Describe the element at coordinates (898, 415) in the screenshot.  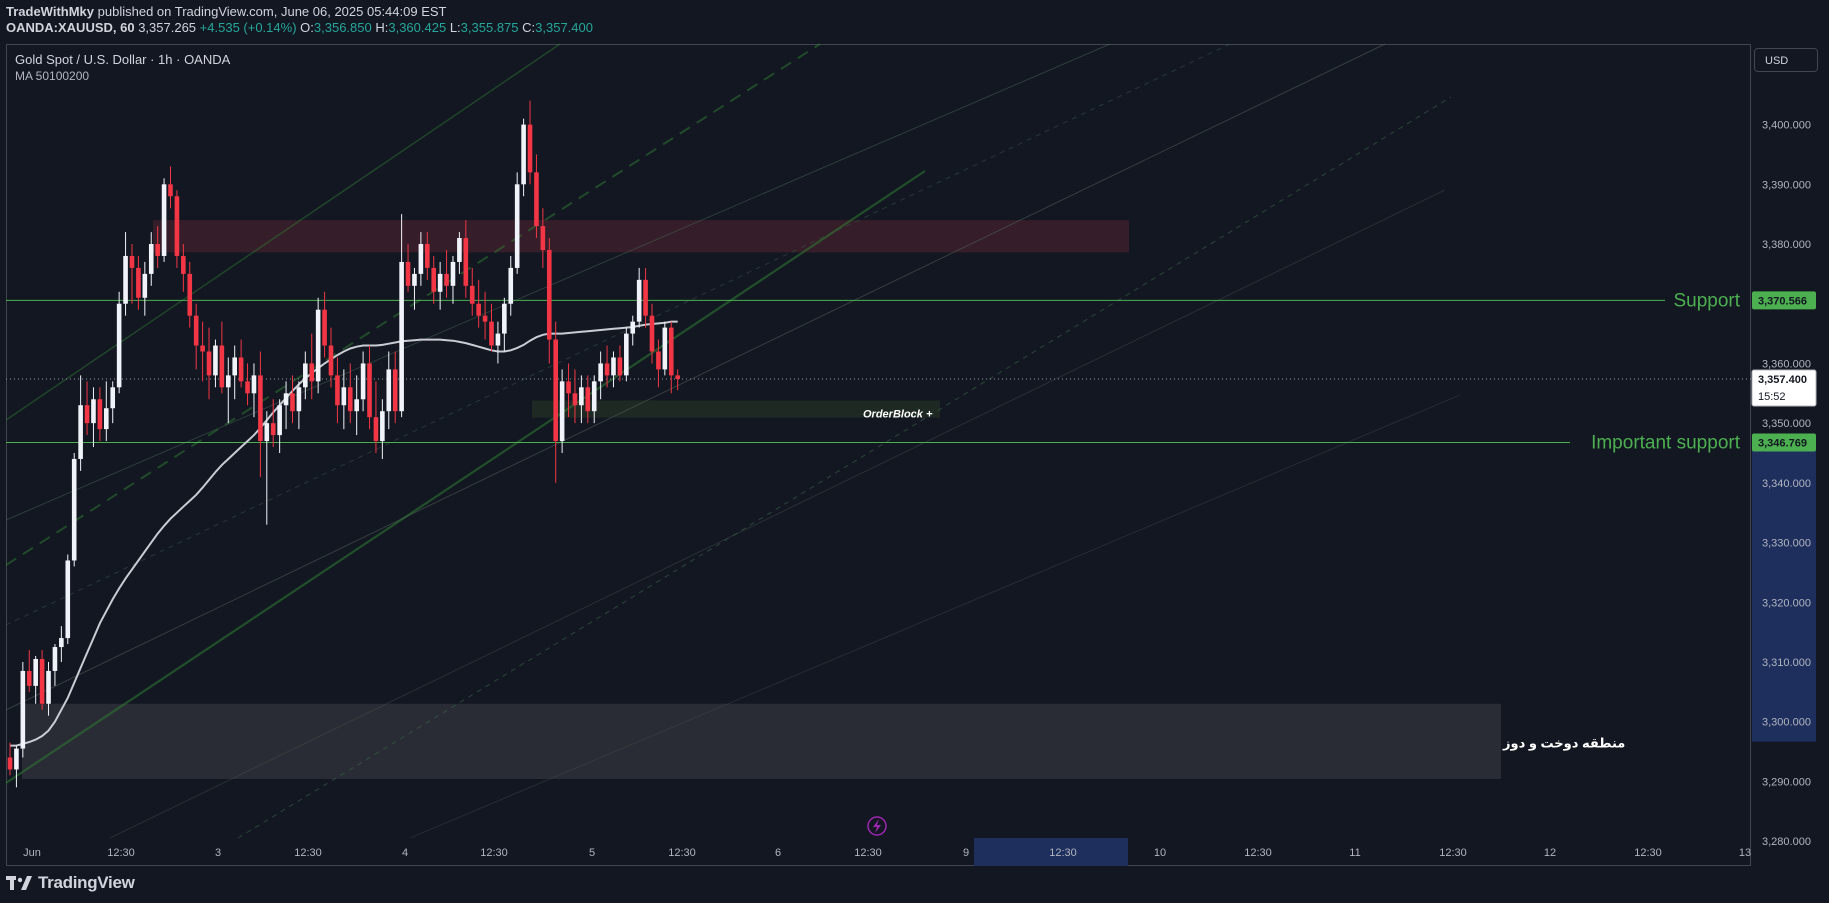
I see `orderblock-label: OrderBlock +` at that location.